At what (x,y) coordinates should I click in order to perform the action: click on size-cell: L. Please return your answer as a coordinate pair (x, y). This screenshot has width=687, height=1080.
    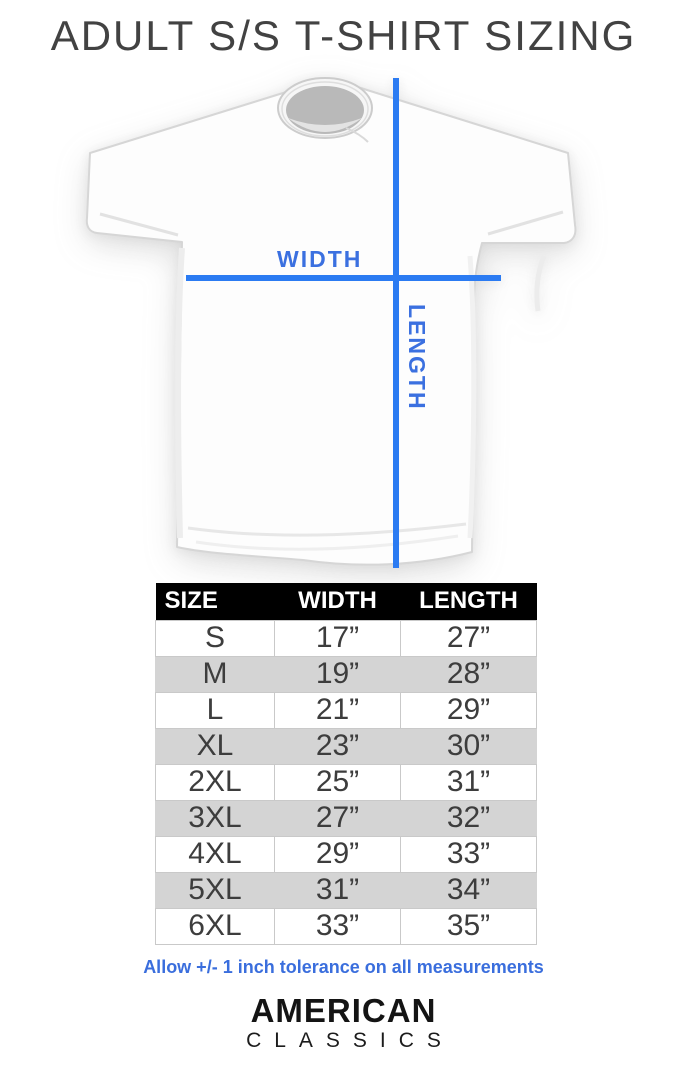
    Looking at the image, I should click on (215, 710).